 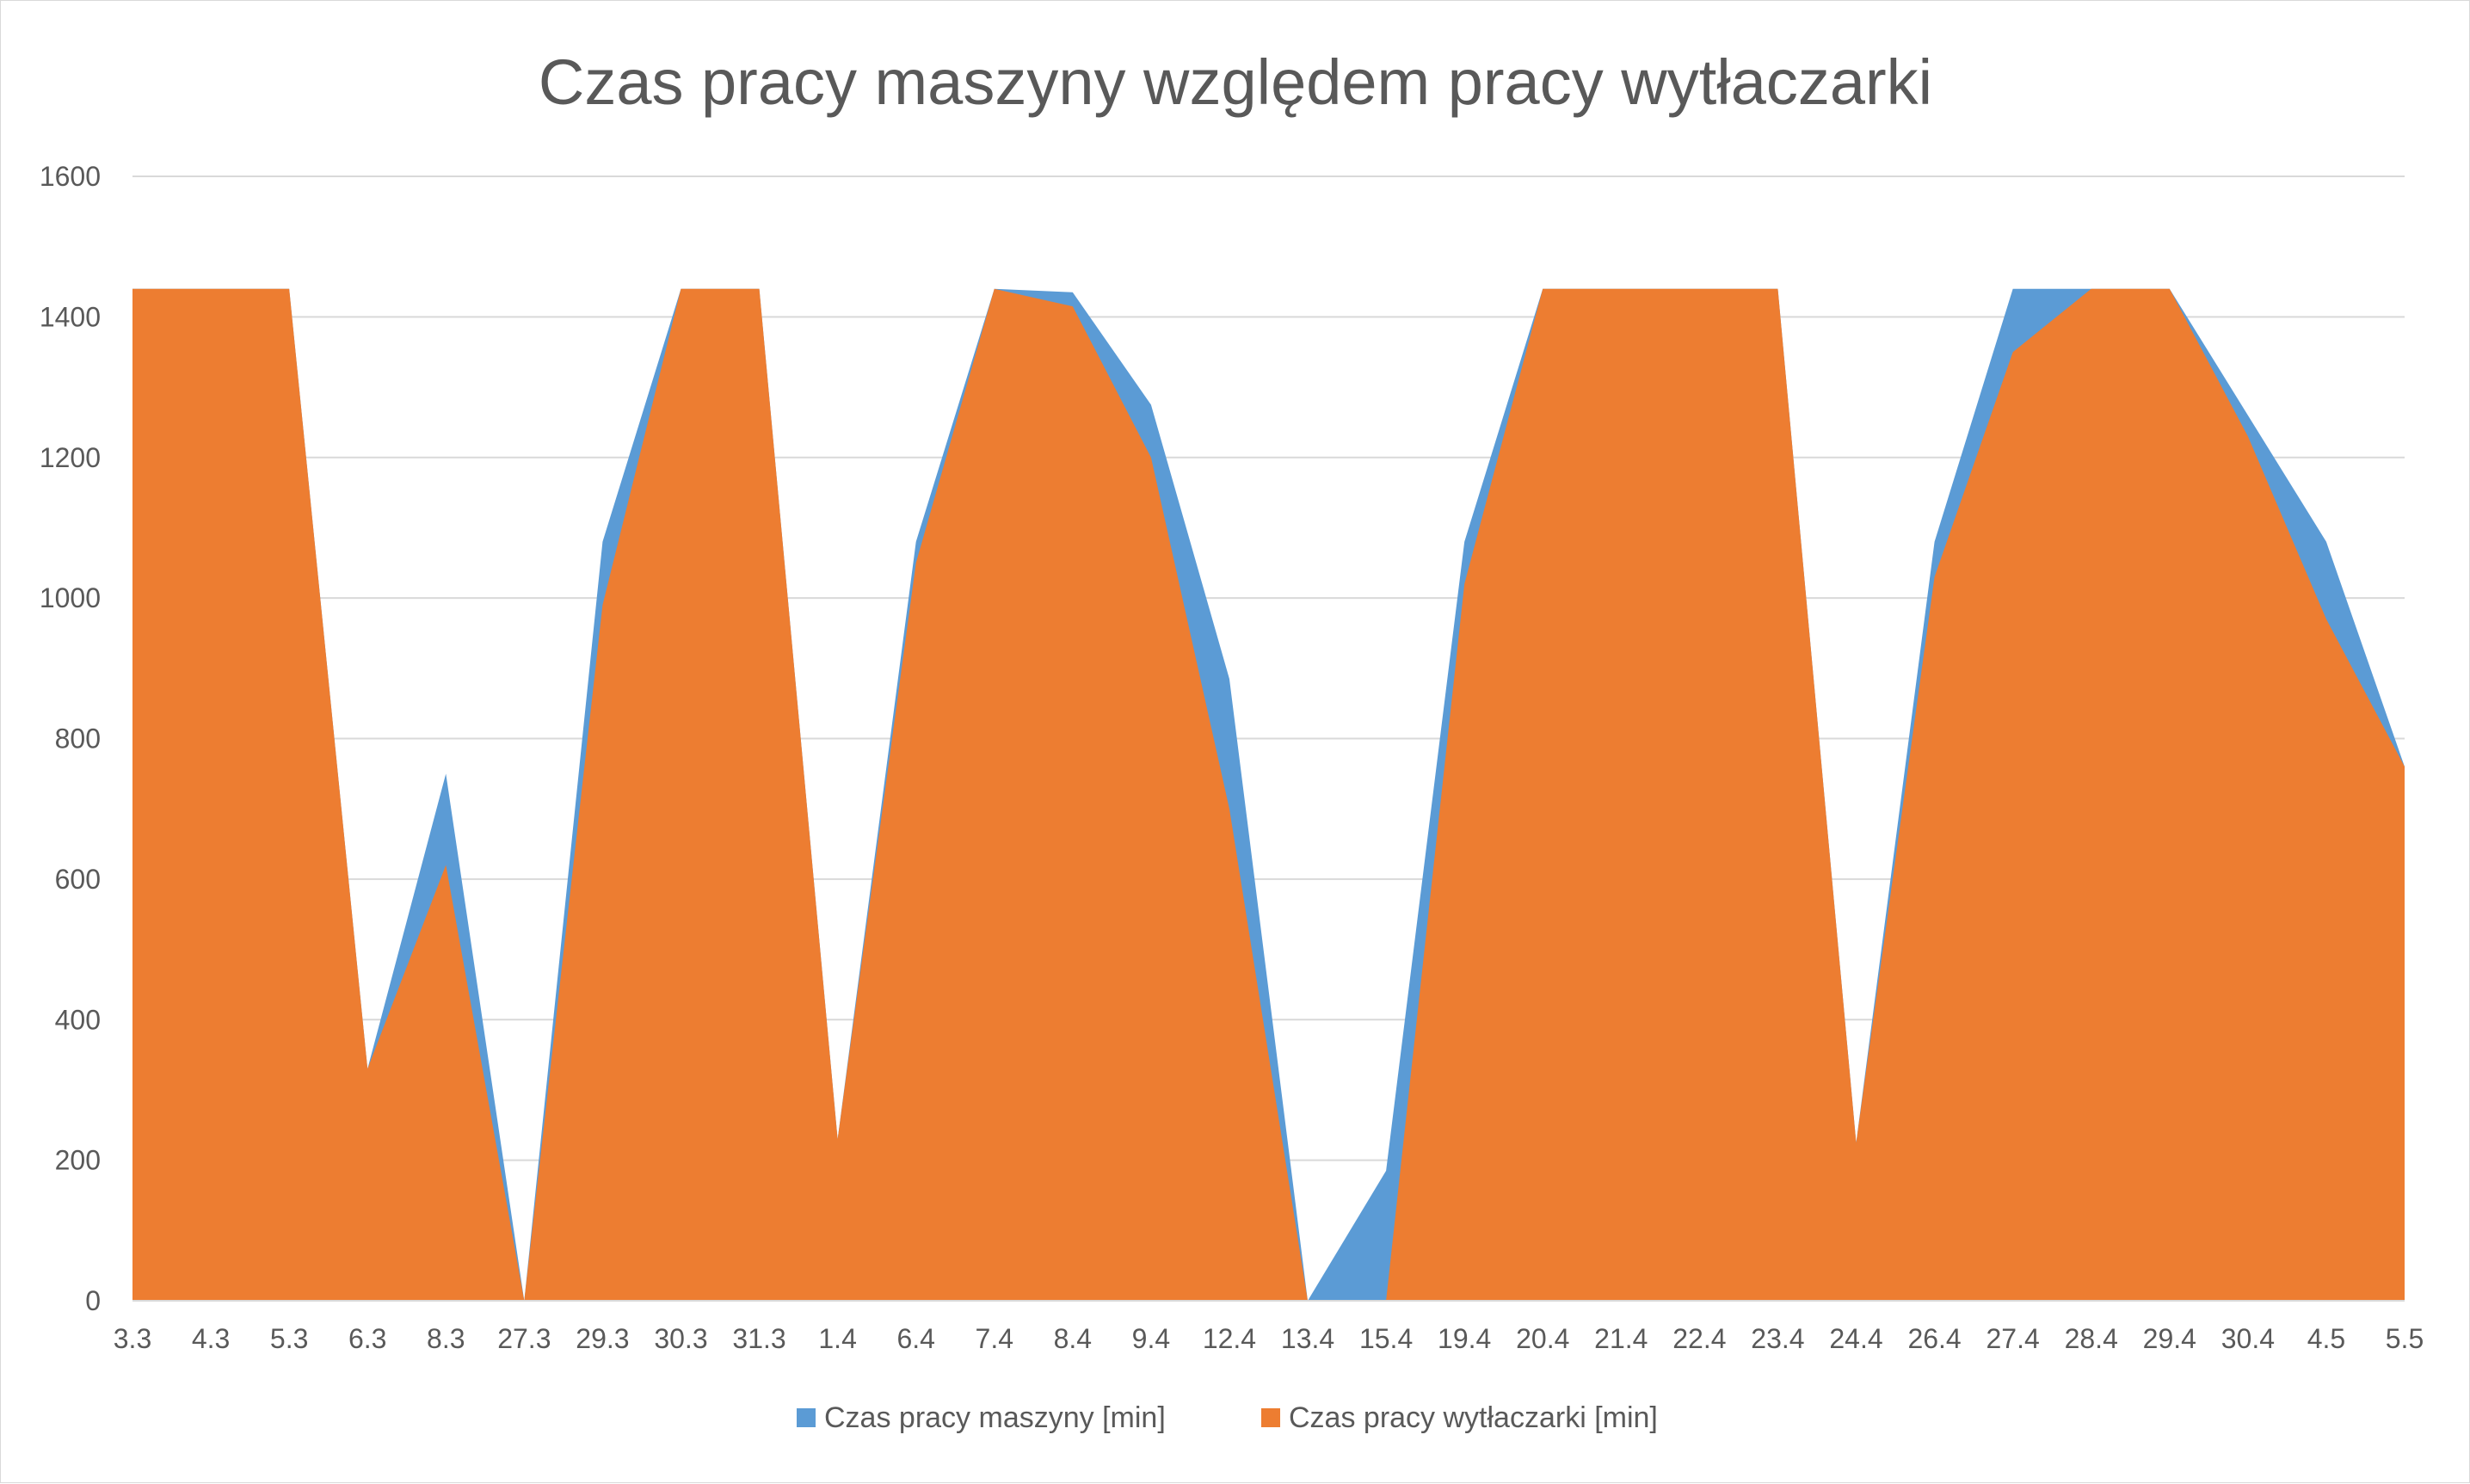 I want to click on x-tick-label: 29.3, so click(x=602, y=1339).